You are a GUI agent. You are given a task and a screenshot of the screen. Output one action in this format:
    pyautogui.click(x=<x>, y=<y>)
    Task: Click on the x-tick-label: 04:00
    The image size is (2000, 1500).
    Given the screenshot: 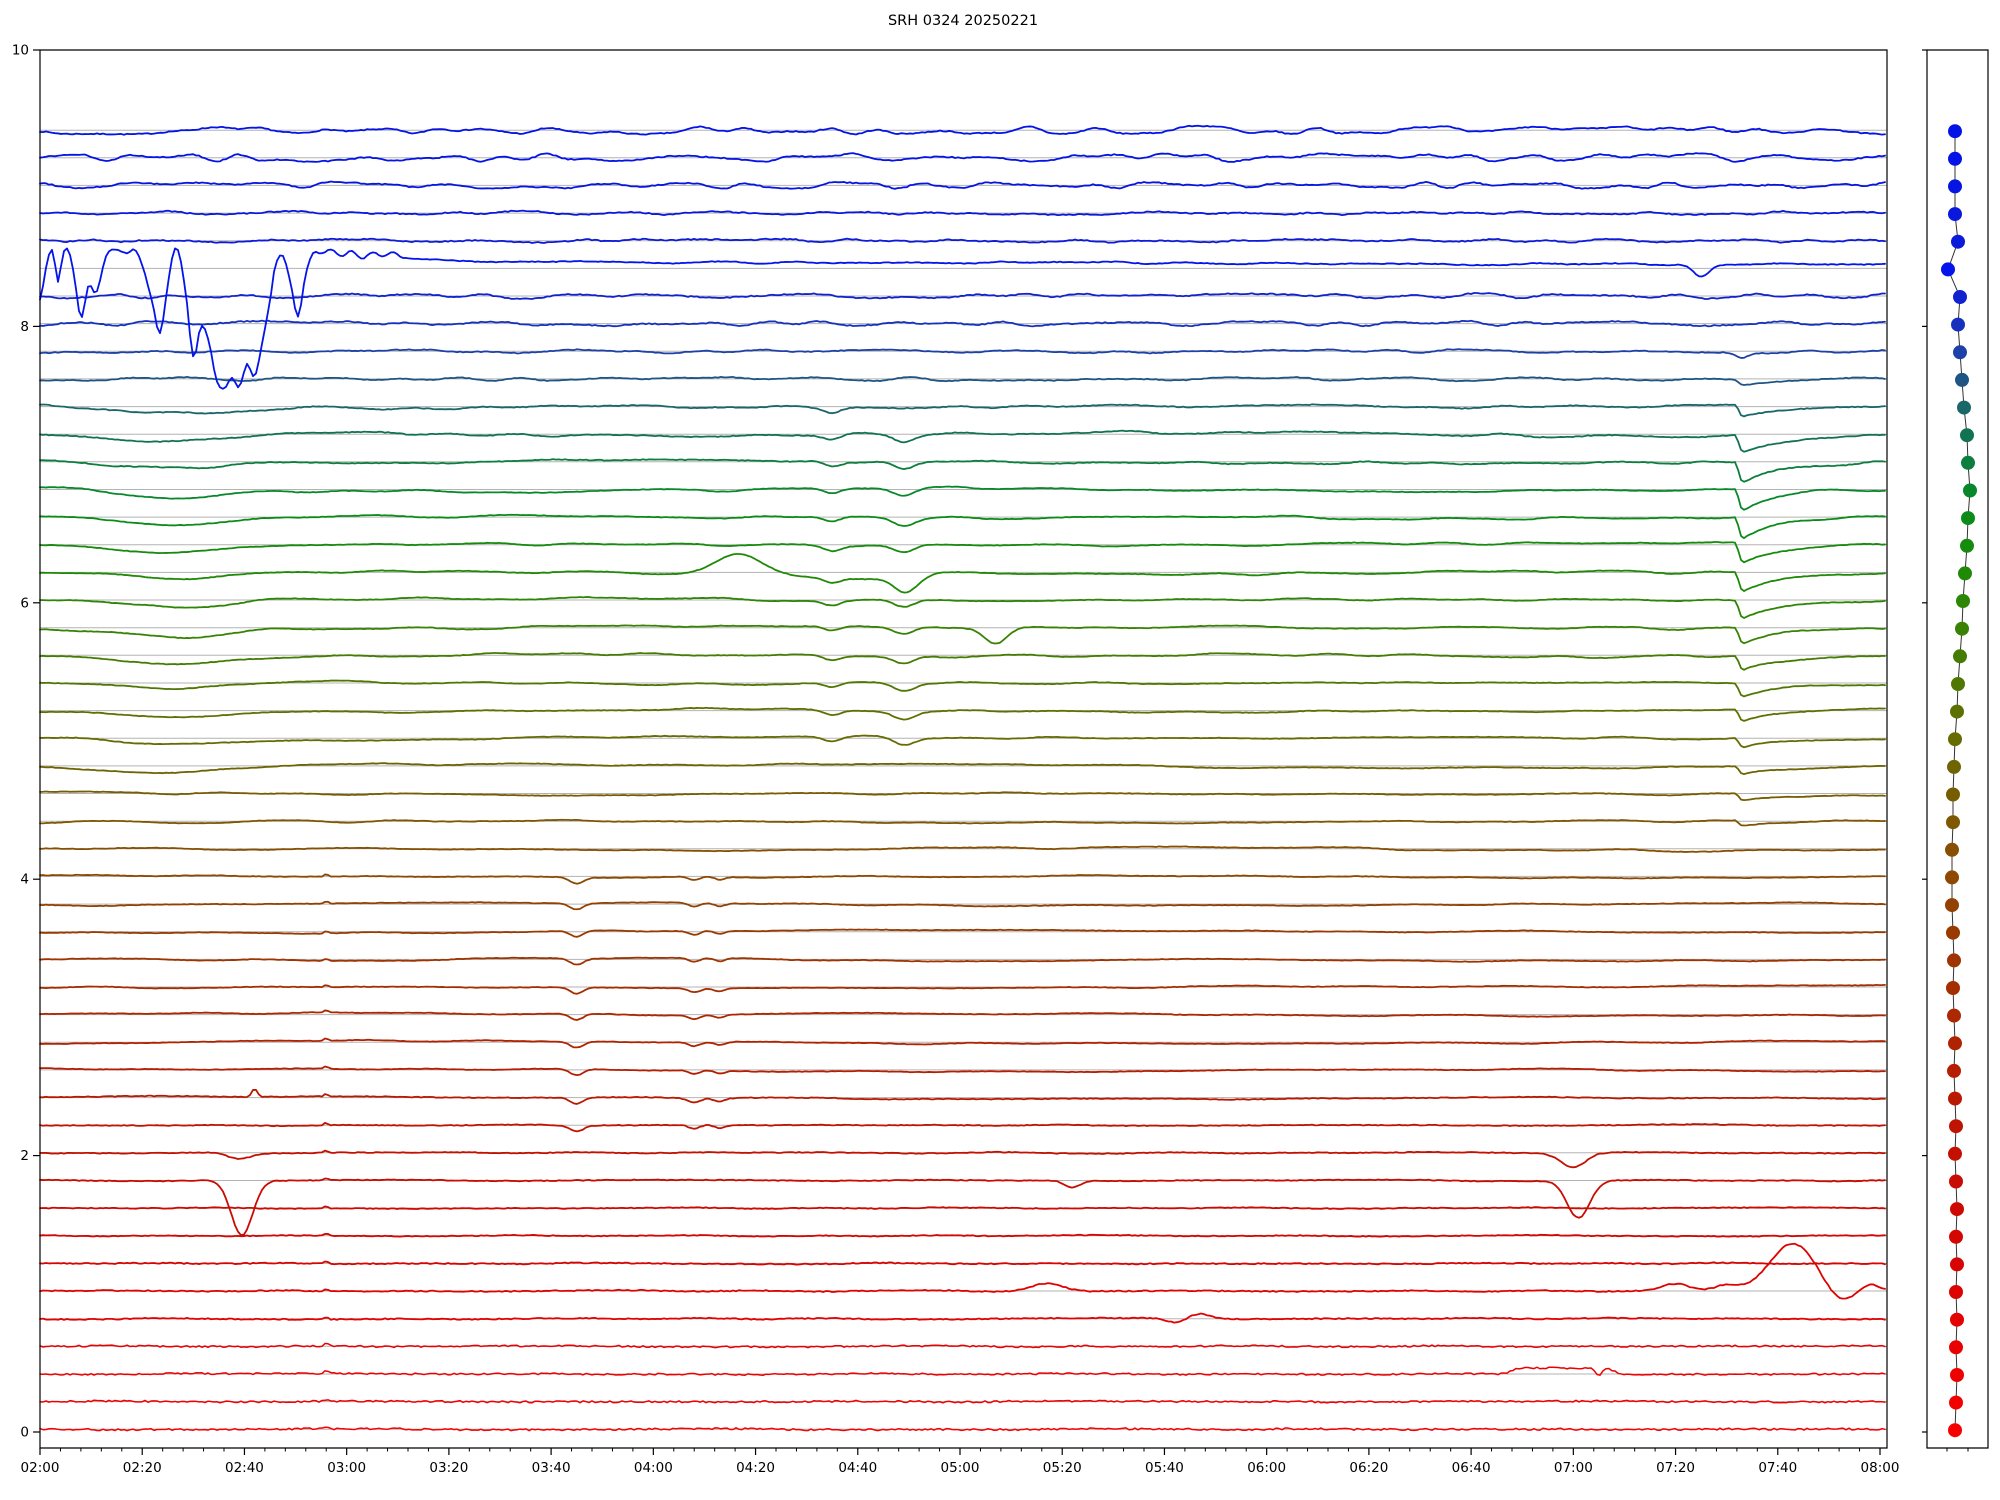 What is the action you would take?
    pyautogui.click(x=653, y=1468)
    